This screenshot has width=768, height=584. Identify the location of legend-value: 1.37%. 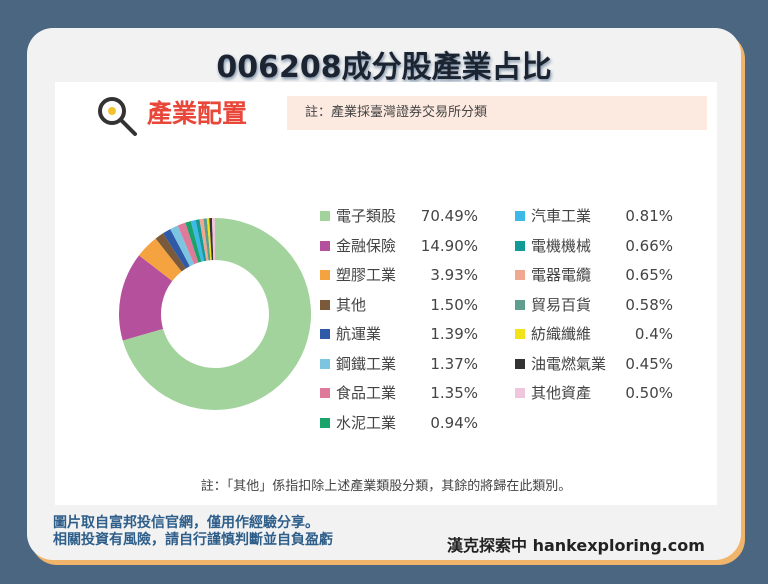
(454, 363).